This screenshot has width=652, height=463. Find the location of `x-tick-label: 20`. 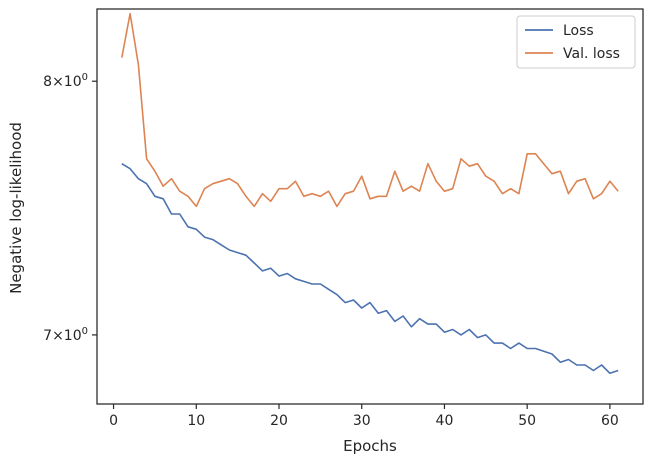

x-tick-label: 20 is located at coordinates (279, 421).